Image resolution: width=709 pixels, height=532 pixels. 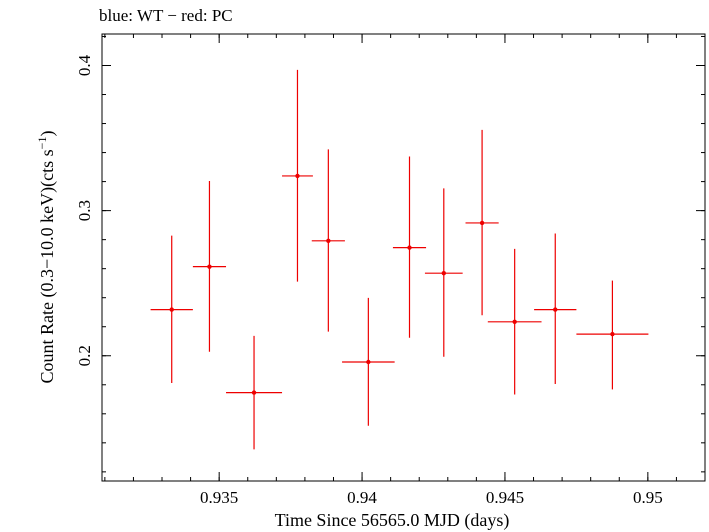 I want to click on y-axis-label: Count Rate (0.3−10.0 keV)(cts s−1), so click(x=46, y=257).